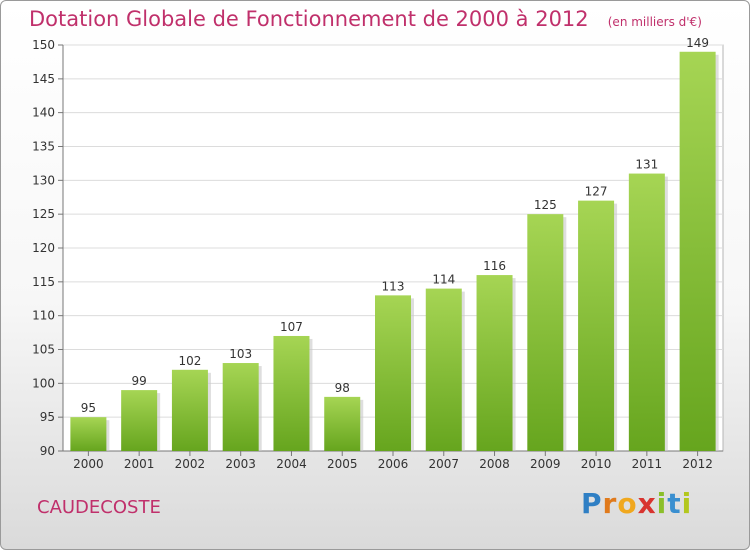 The height and width of the screenshot is (550, 750). I want to click on x-tick-label: 2007, so click(443, 464).